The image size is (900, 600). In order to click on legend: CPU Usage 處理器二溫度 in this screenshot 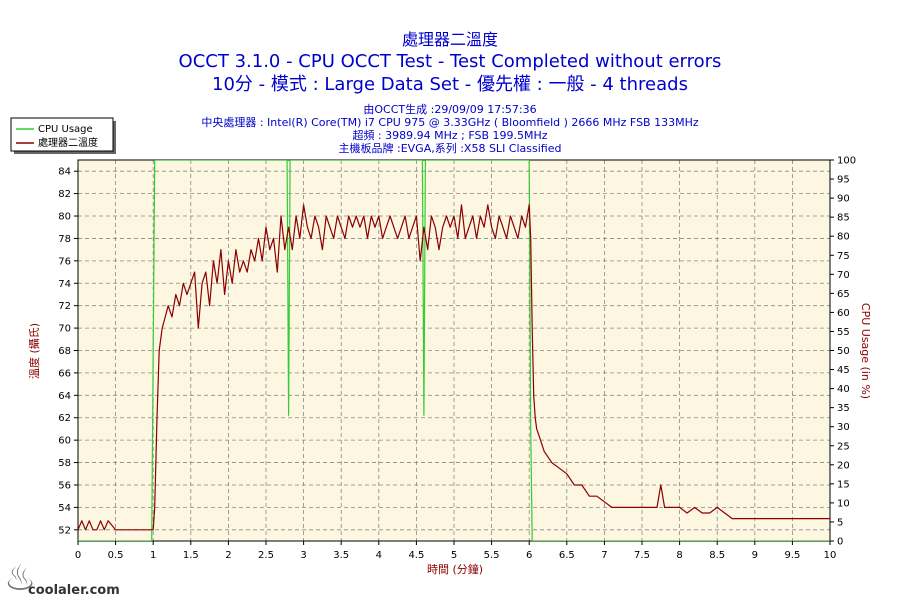, I will do `click(63, 135)`.